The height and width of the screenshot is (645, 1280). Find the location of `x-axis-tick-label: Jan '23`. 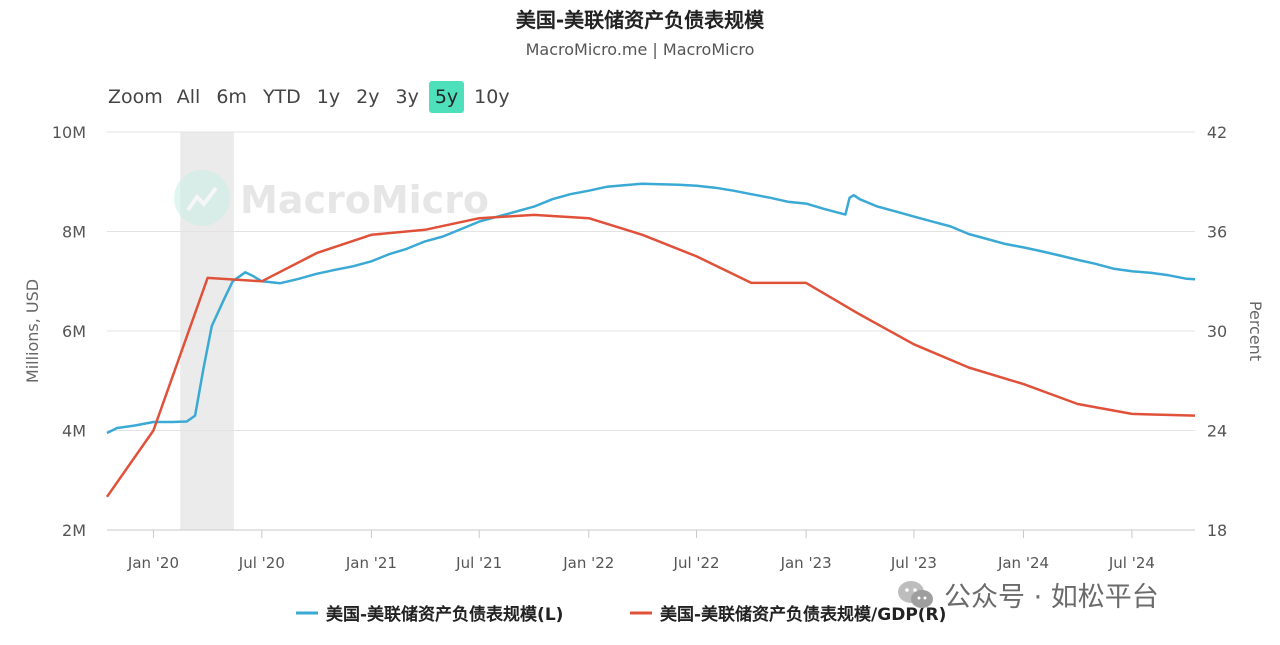

x-axis-tick-label: Jan '23 is located at coordinates (806, 563).